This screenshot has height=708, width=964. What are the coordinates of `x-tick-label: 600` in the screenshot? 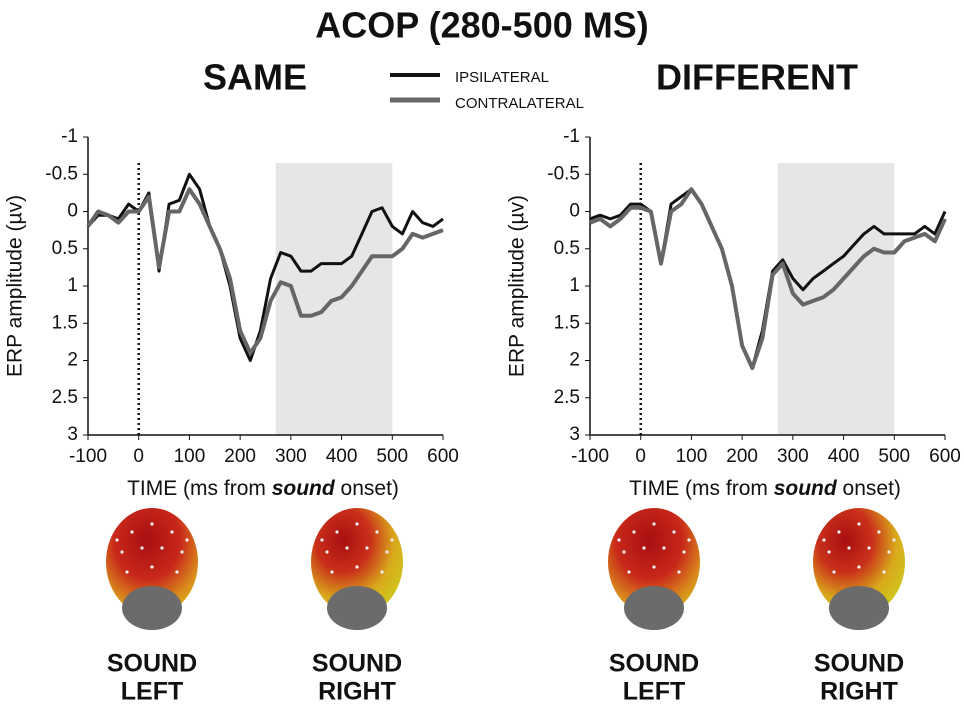 It's located at (443, 456).